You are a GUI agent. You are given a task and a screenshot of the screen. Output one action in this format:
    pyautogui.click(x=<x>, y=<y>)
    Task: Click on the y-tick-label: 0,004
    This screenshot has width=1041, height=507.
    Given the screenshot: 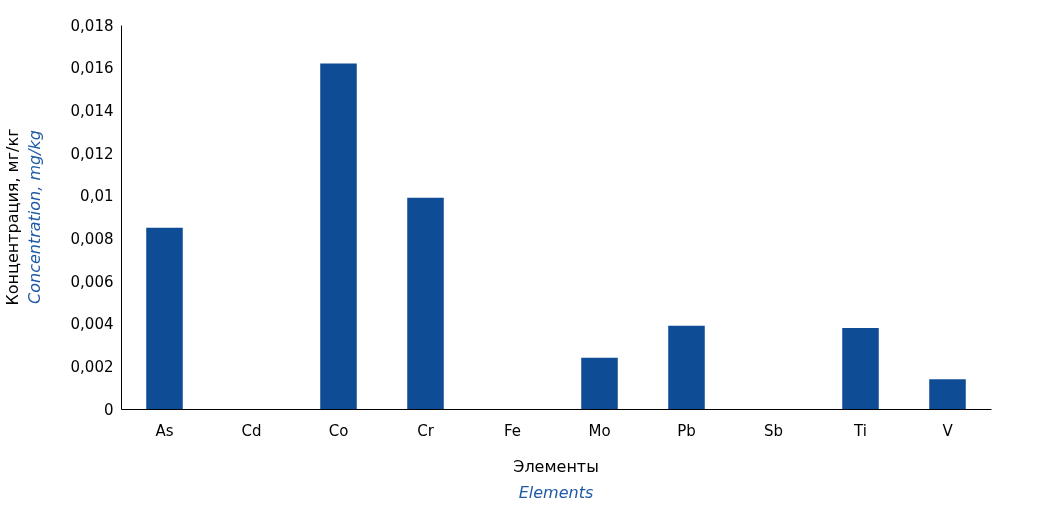 What is the action you would take?
    pyautogui.click(x=92, y=324)
    